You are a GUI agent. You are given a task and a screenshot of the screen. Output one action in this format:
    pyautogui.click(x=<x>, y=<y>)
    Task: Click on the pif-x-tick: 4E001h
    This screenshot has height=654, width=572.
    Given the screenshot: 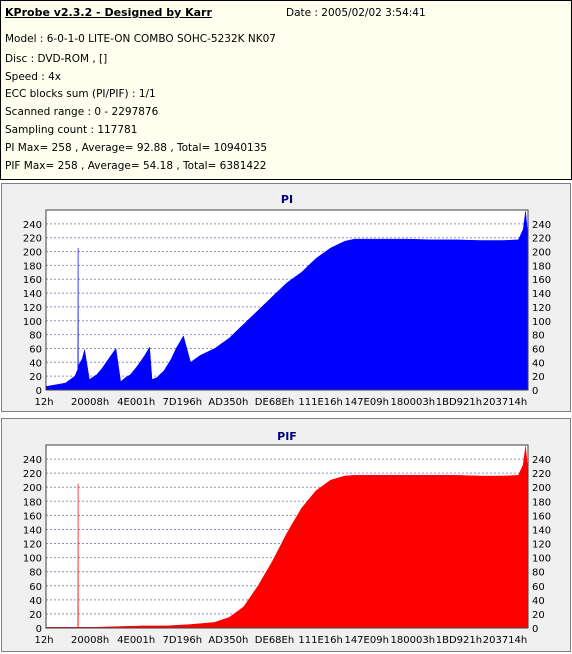 What is the action you would take?
    pyautogui.click(x=136, y=640)
    